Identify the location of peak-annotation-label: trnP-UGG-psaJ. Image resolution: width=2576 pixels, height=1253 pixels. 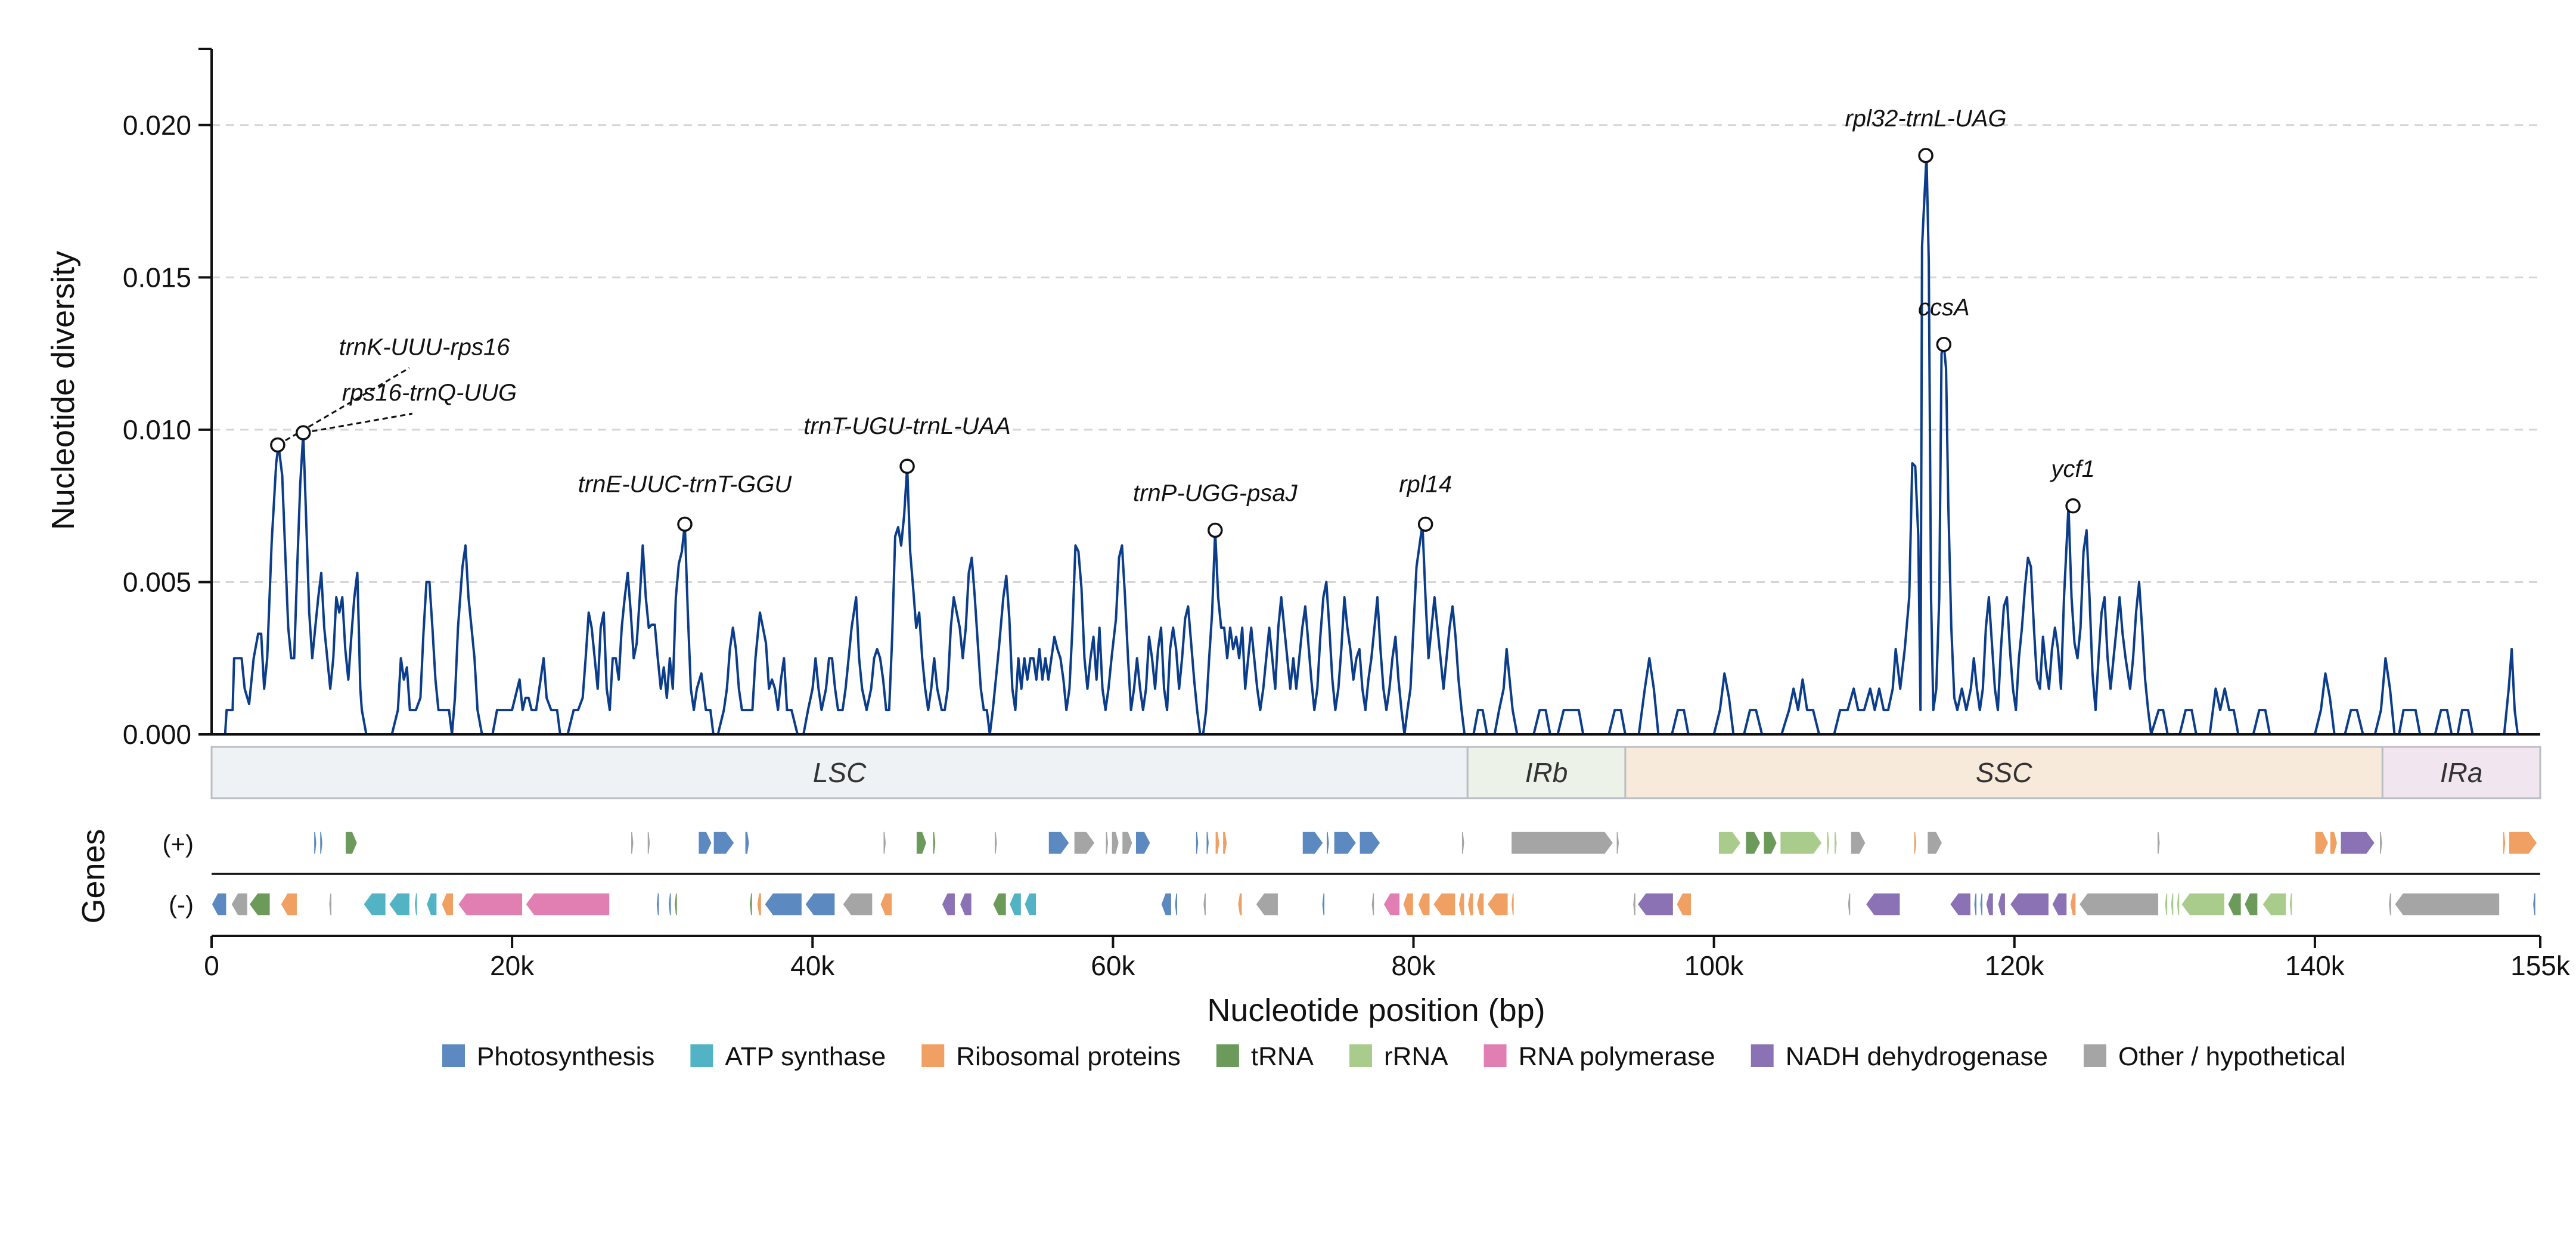
(1215, 493).